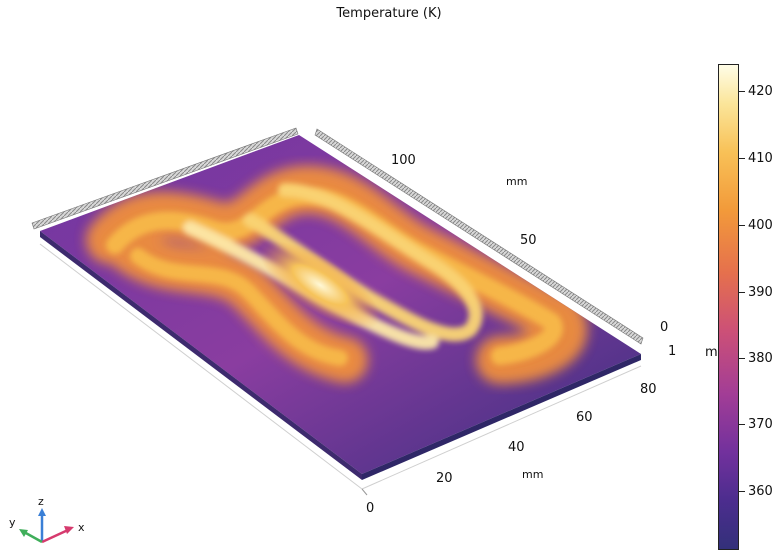 The width and height of the screenshot is (778, 553). I want to click on y-tick-100: 100, so click(403, 160).